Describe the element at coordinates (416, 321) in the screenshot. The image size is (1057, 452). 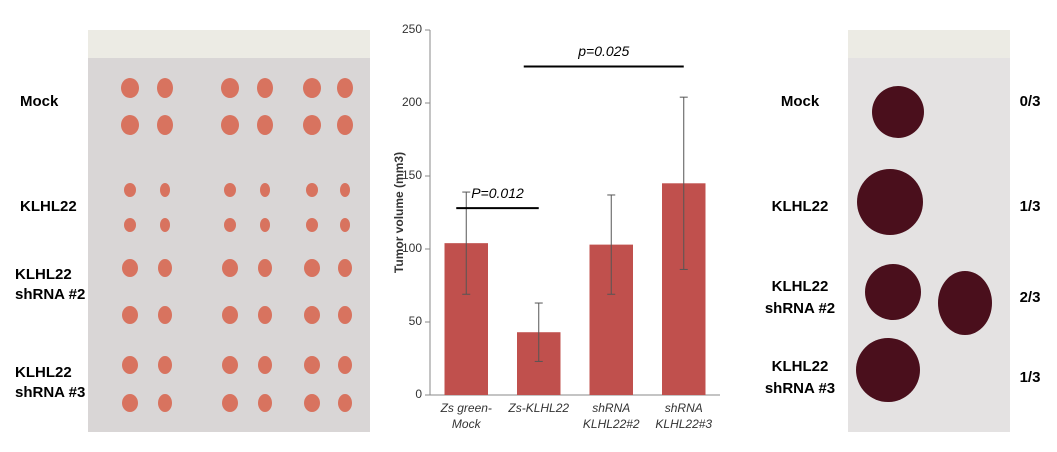
I see `y-tick-label: 50` at that location.